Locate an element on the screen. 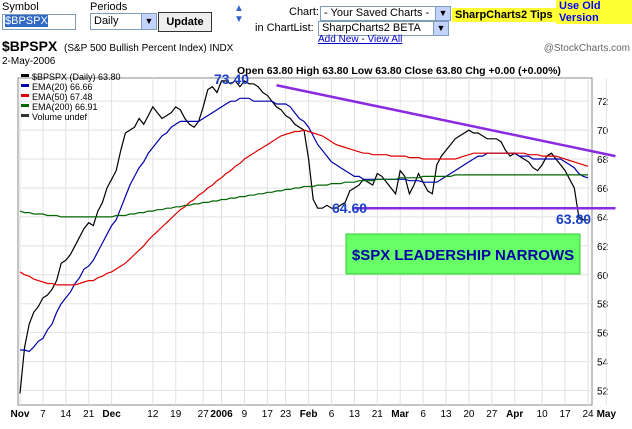 This screenshot has height=429, width=632. series-line-ema-200- is located at coordinates (303, 196).